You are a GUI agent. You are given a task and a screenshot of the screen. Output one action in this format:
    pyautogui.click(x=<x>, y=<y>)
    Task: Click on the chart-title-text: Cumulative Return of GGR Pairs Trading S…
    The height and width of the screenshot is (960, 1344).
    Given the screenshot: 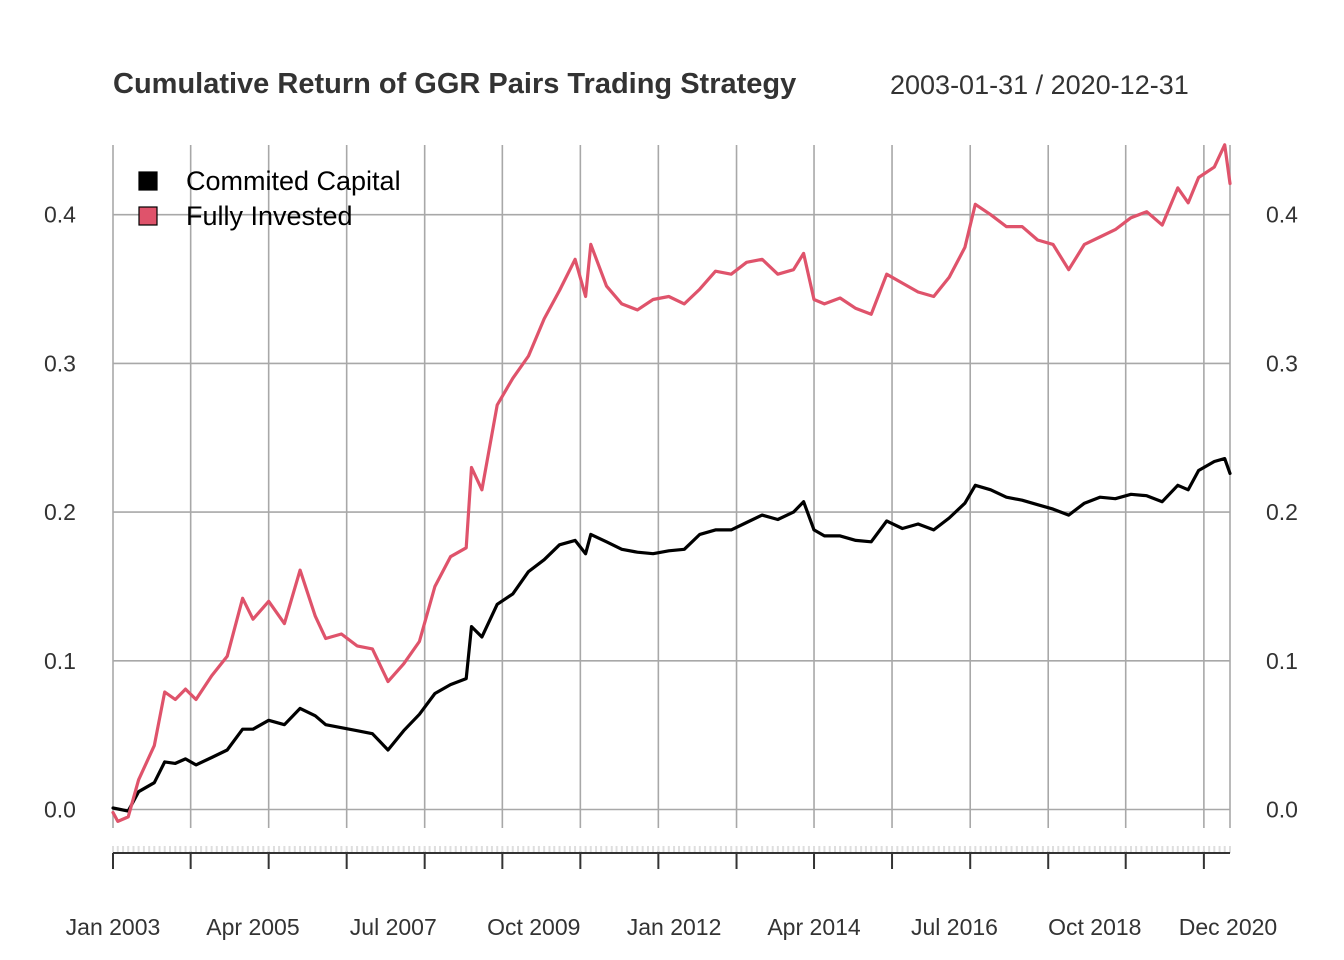 What is the action you would take?
    pyautogui.click(x=455, y=84)
    